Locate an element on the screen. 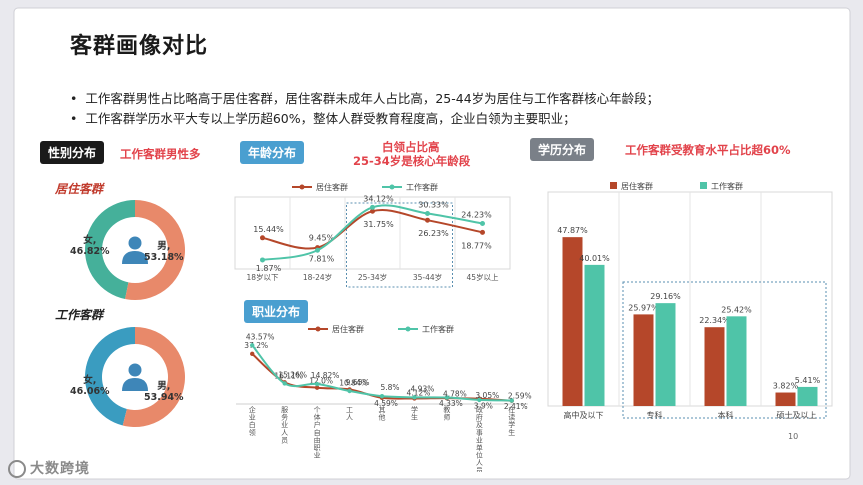 Image resolution: width=863 pixels, height=485 pixels. occ-tick-char: 服 is located at coordinates (284, 410).